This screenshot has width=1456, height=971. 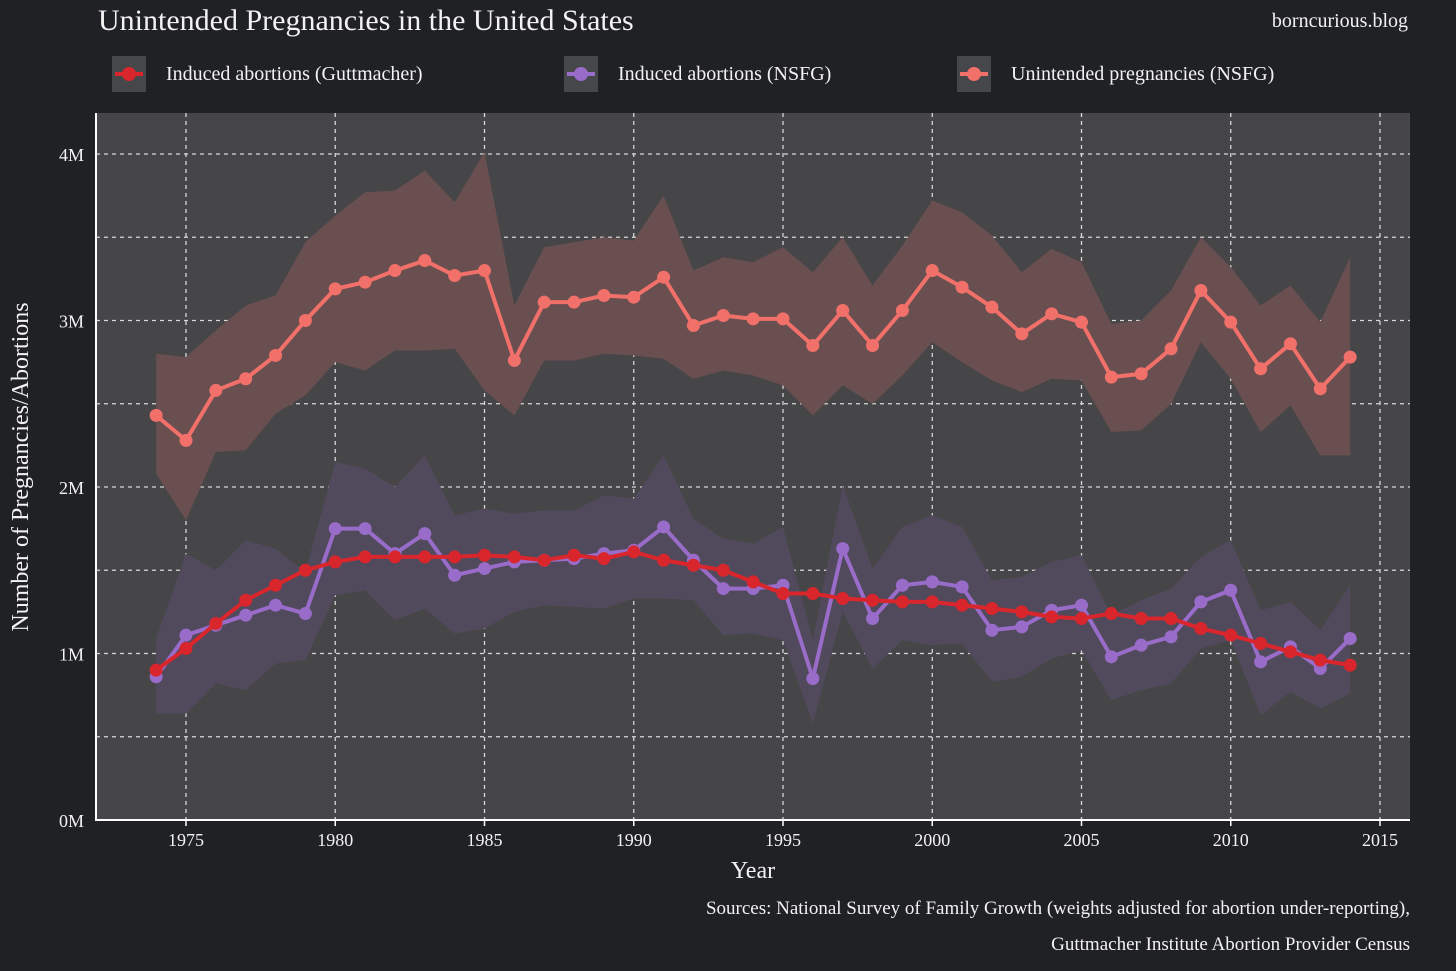 What do you see at coordinates (1143, 73) in the screenshot?
I see `legend-label: Unintended pregnancies (NSFG)` at bounding box center [1143, 73].